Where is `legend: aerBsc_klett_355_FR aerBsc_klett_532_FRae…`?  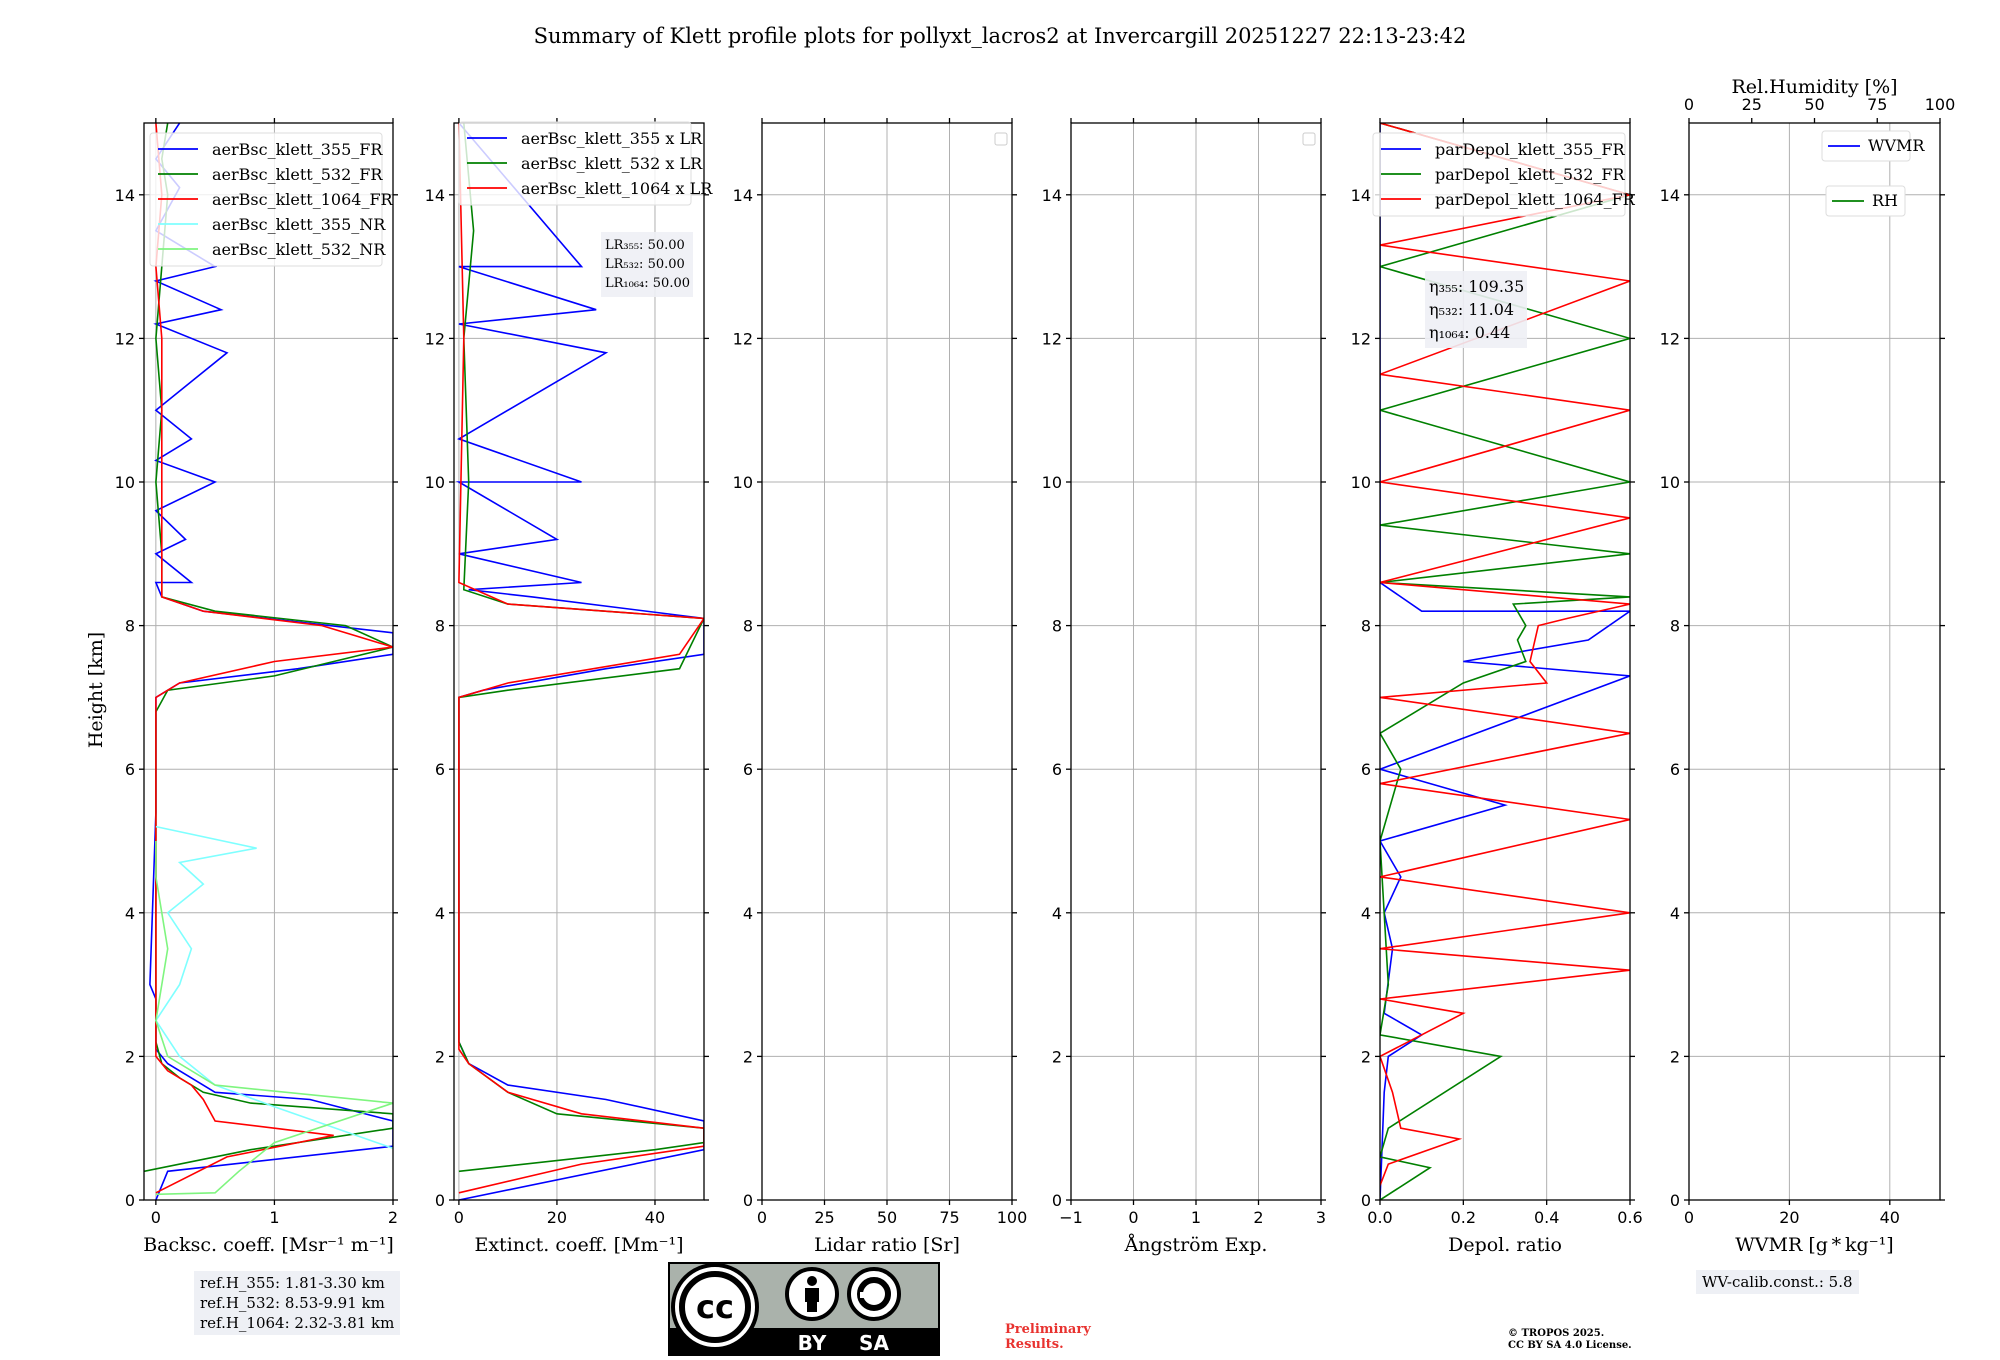 legend: aerBsc_klett_355_FR aerBsc_klett_532_FRae… is located at coordinates (271, 199).